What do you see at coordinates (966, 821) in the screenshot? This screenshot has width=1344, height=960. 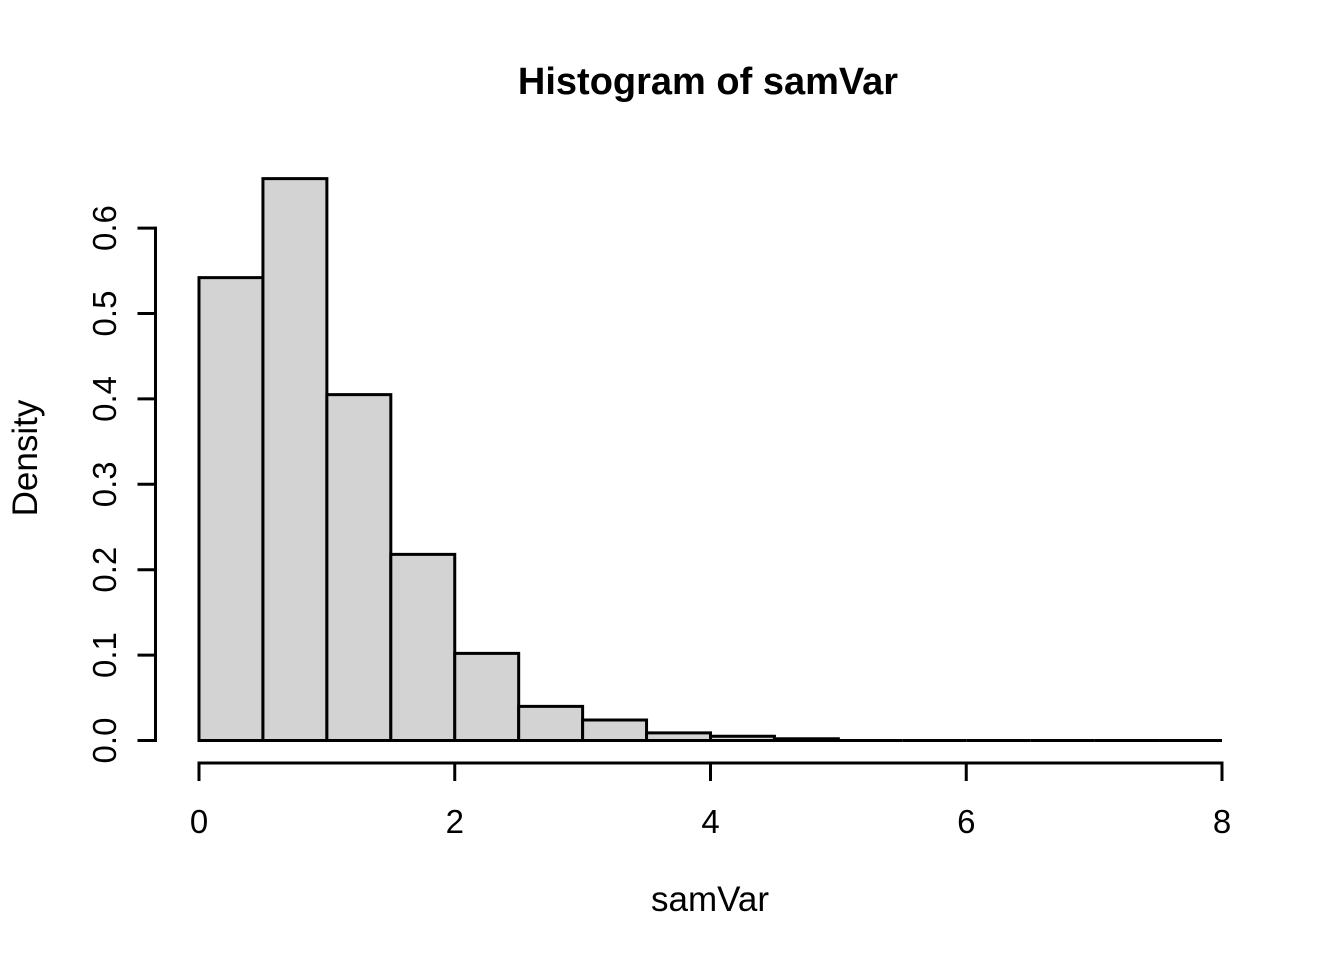 I see `x-tick-label: 6` at bounding box center [966, 821].